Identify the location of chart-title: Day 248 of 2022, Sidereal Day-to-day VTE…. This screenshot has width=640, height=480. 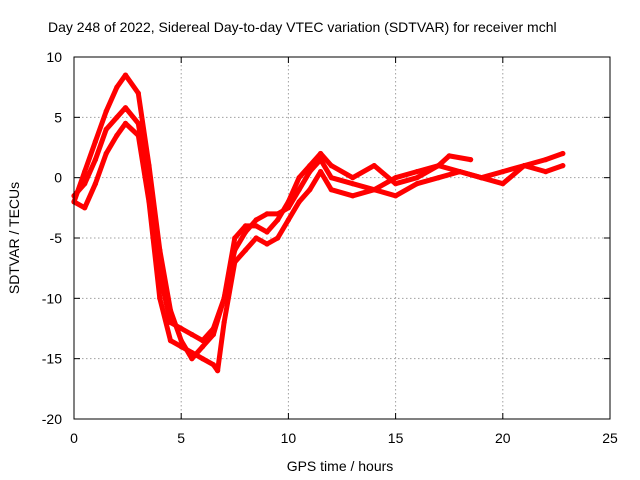
(302, 27).